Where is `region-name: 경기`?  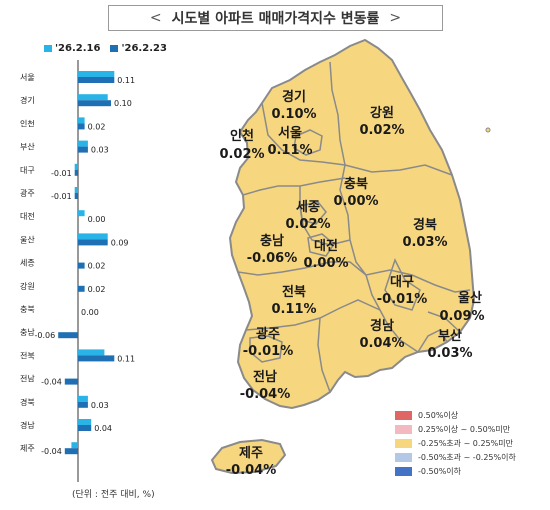
region-name: 경기 is located at coordinates (294, 97).